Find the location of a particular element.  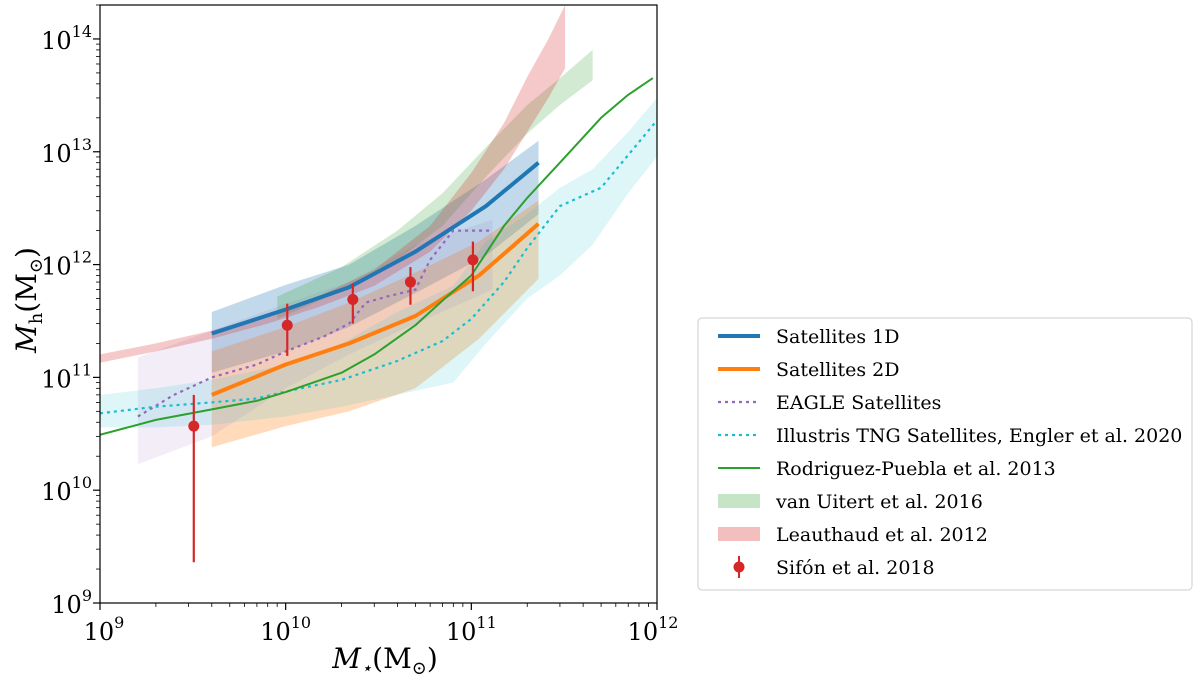

y-tick-label: 109 is located at coordinates (71, 602).